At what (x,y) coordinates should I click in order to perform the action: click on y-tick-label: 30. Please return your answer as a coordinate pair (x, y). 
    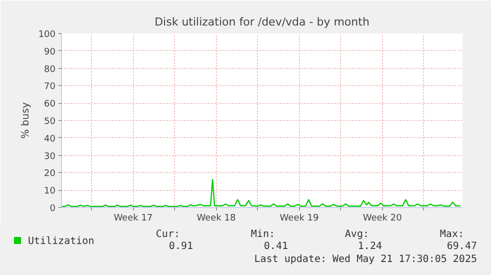
    Looking at the image, I should click on (50, 157).